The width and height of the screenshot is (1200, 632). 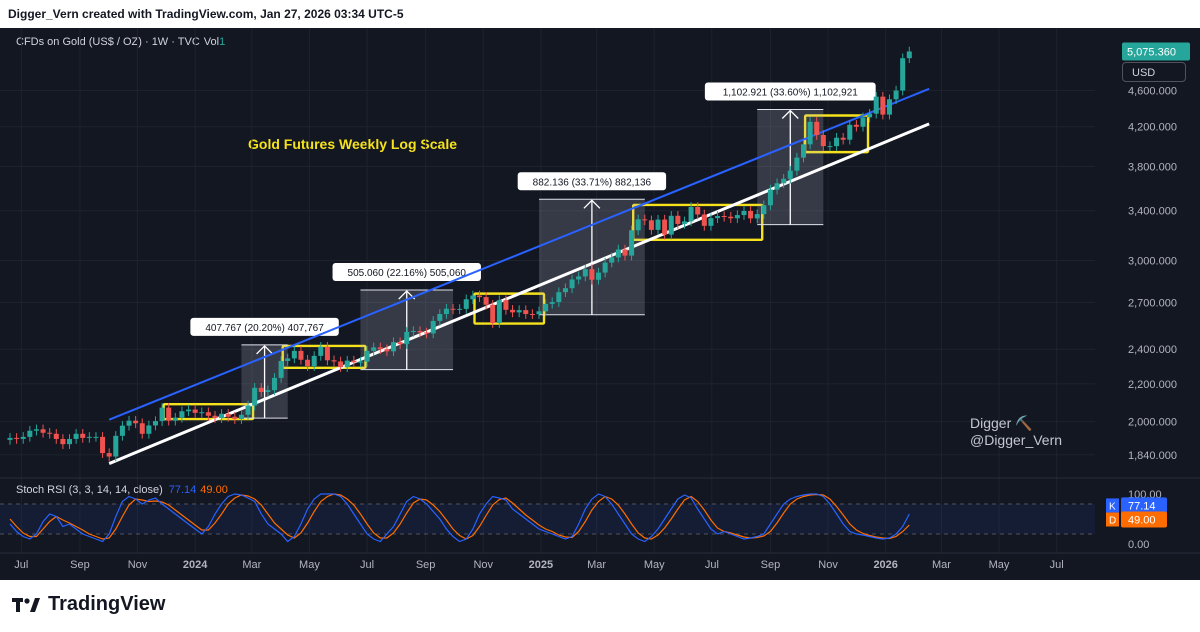 I want to click on time-tick-label: 2025, so click(x=541, y=565).